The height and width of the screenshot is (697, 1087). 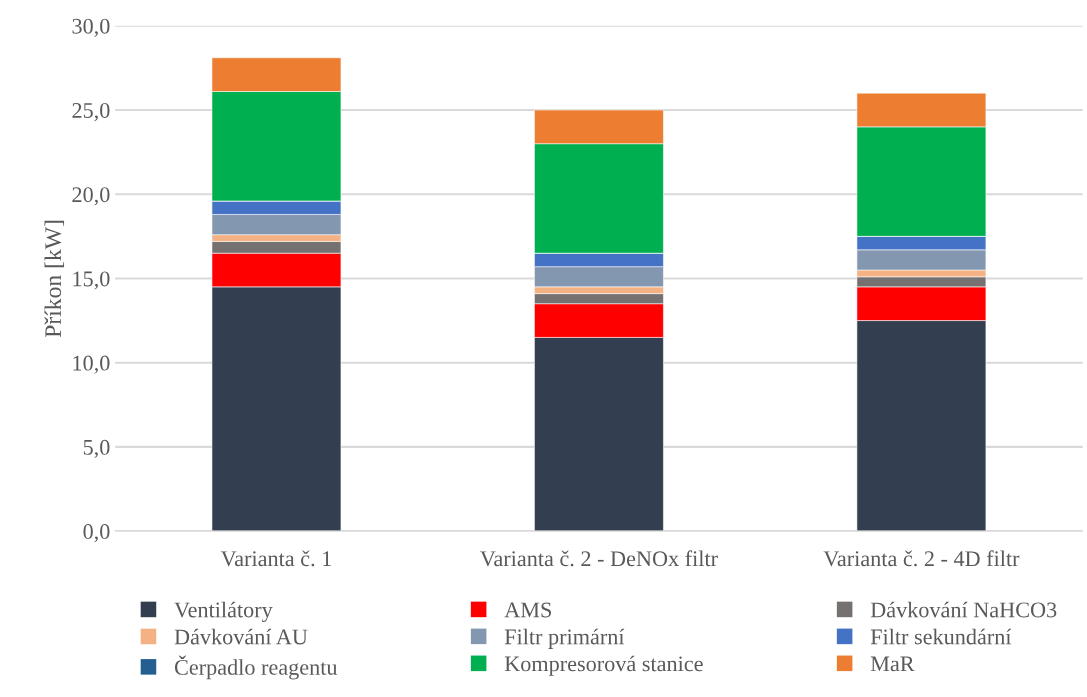 I want to click on y-tick-label: 20,0, so click(x=91, y=196).